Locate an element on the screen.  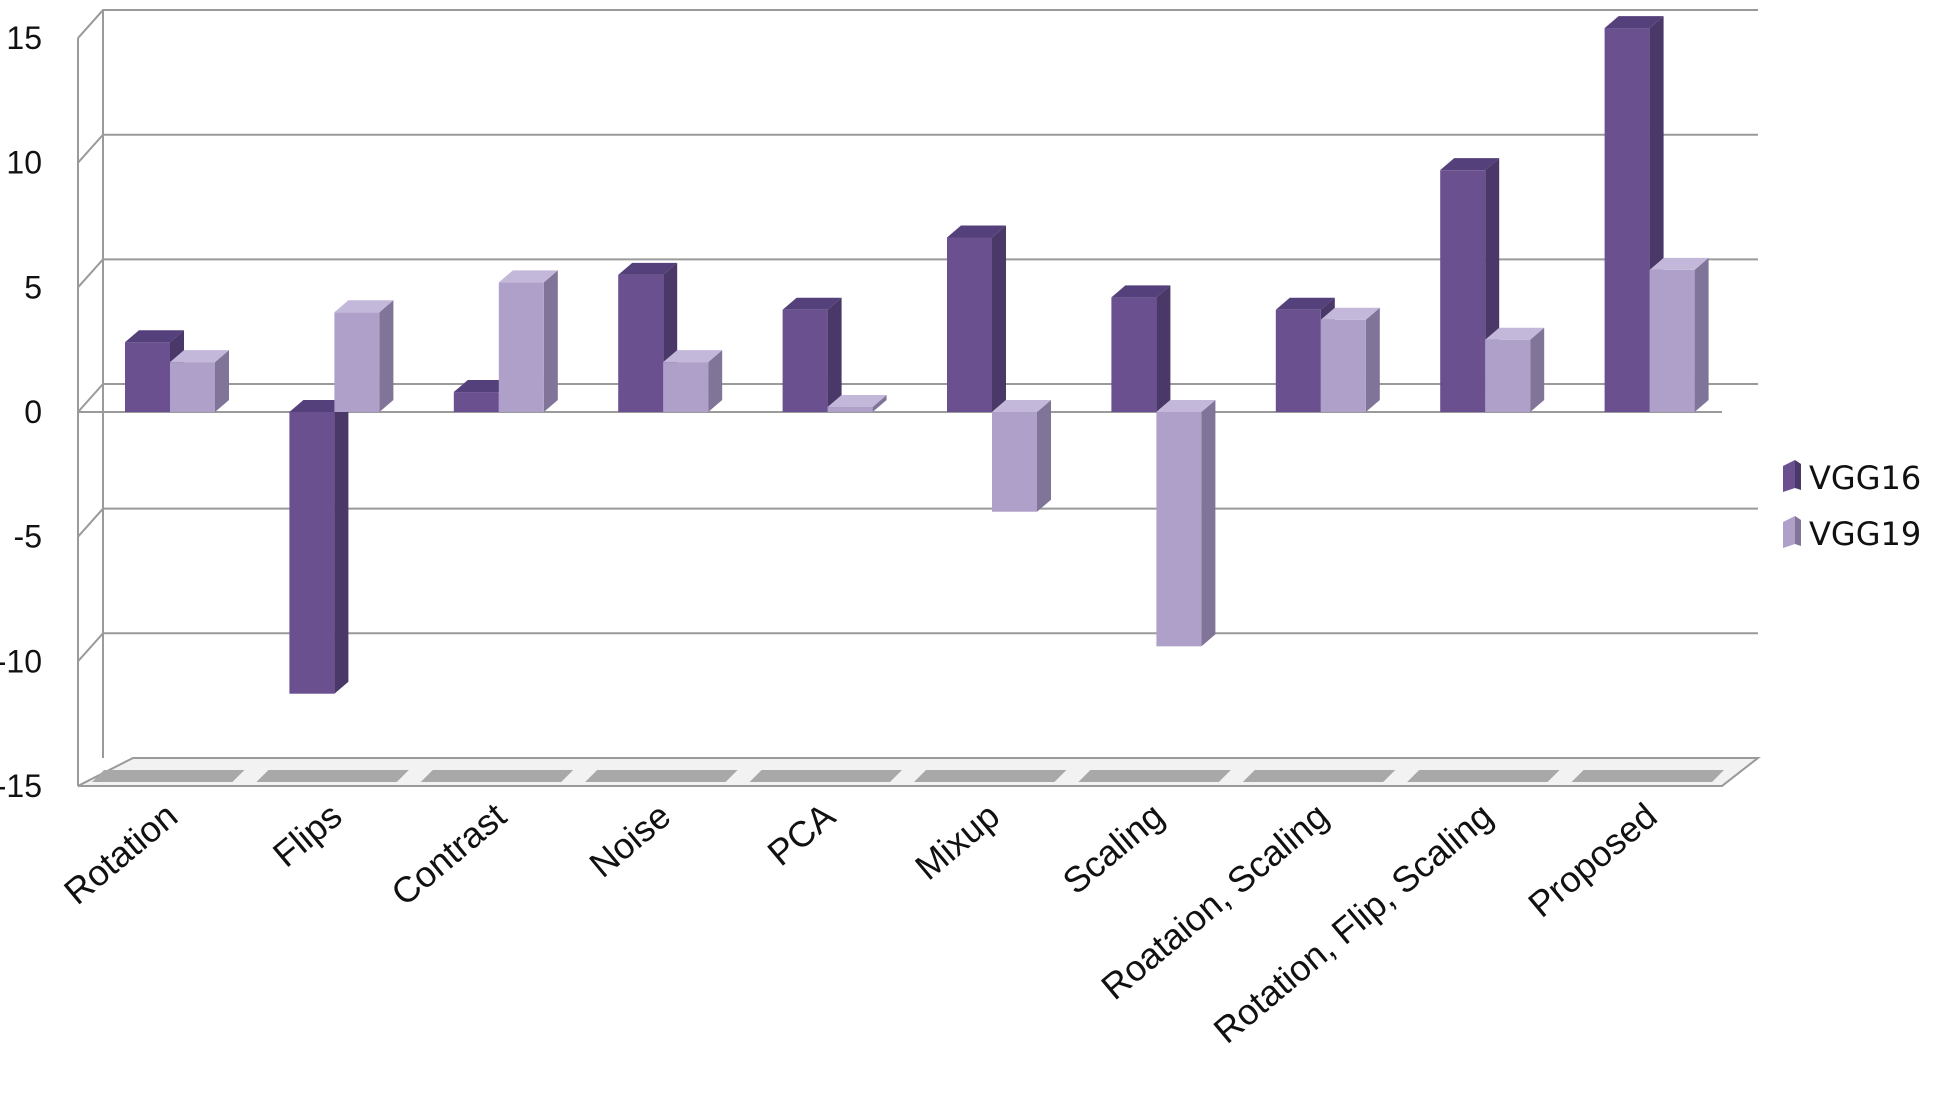
legend-label-vgg19: VGG19 is located at coordinates (1865, 534).